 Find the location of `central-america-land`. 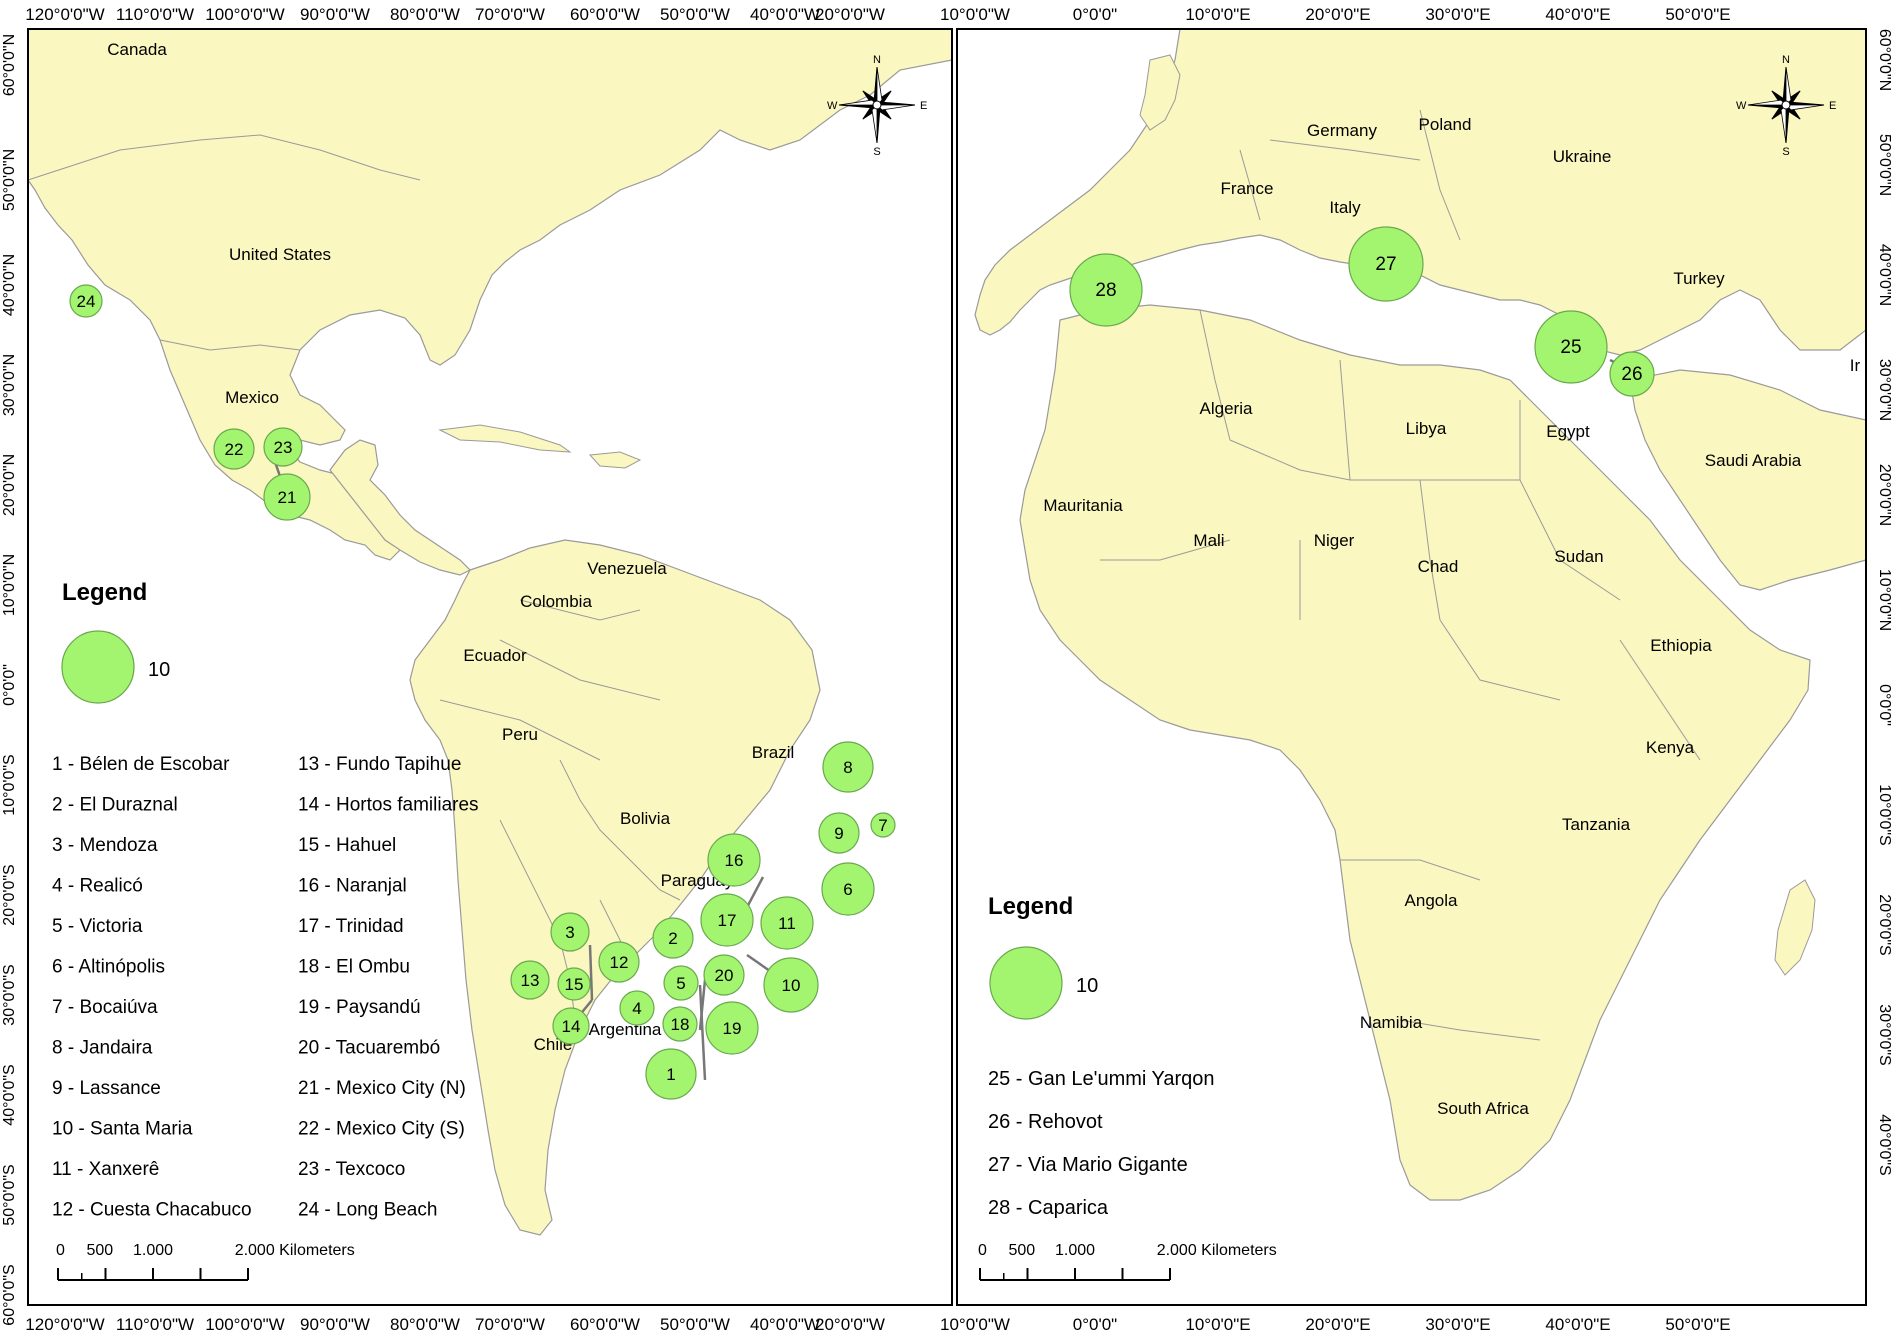

central-america-land is located at coordinates (400, 507).